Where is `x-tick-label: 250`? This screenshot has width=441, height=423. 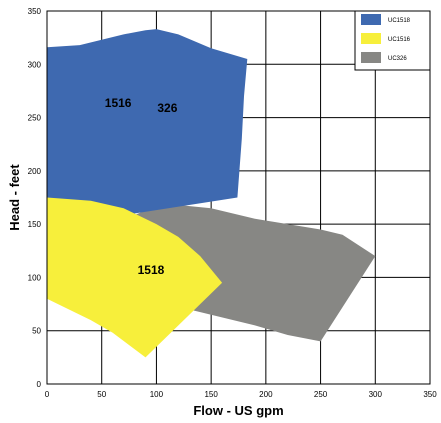
x-tick-label: 250 is located at coordinates (321, 394).